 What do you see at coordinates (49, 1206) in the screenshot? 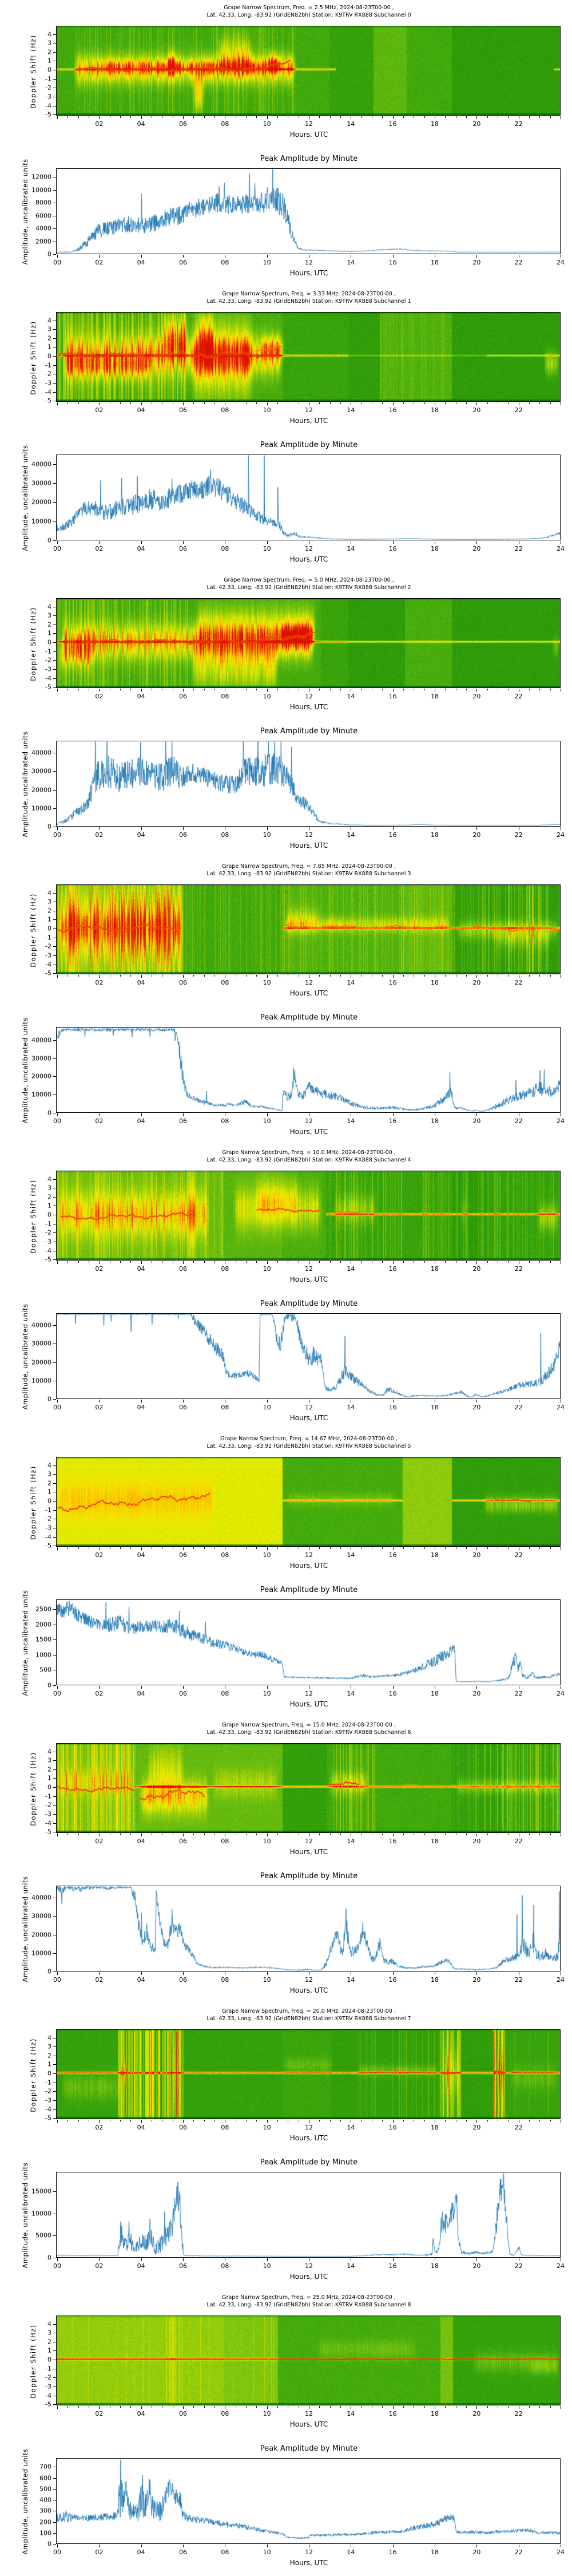
I see `y-tick-label: 1` at bounding box center [49, 1206].